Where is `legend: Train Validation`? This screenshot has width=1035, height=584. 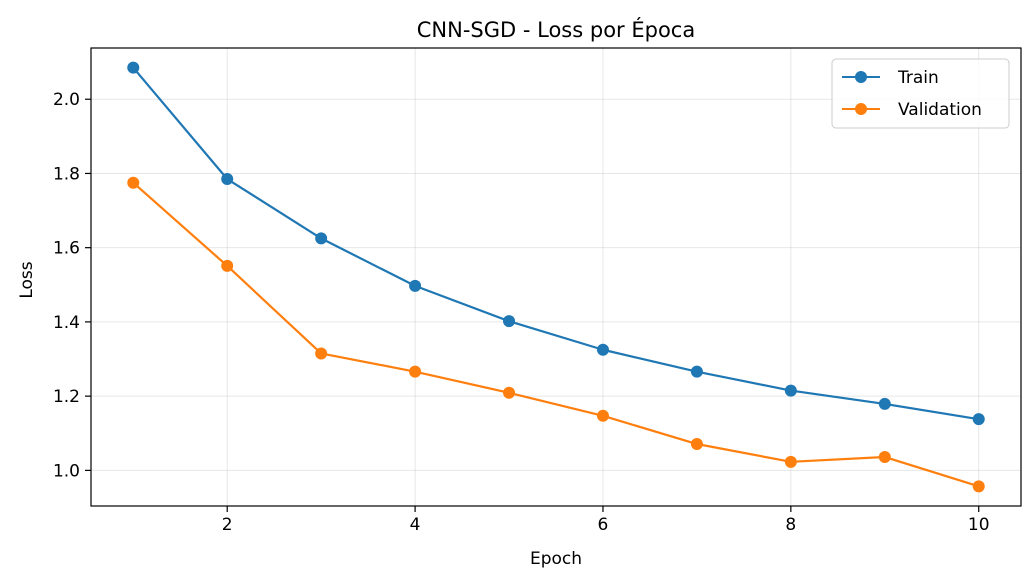
legend: Train Validation is located at coordinates (920, 93).